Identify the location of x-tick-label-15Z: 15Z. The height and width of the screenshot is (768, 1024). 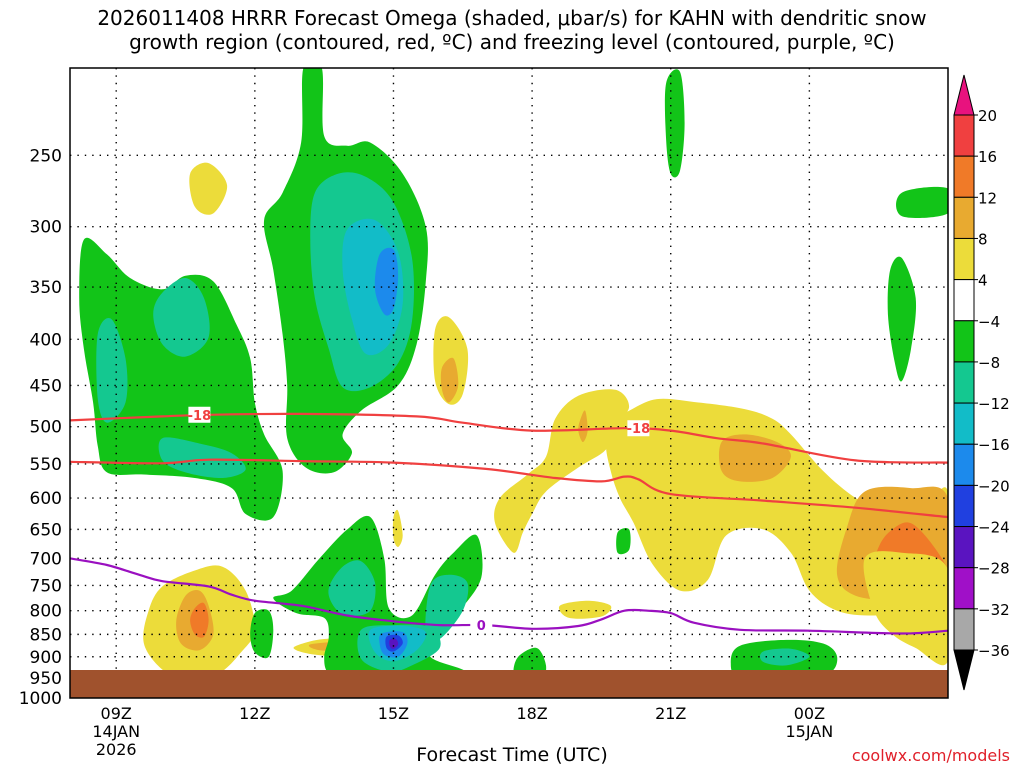
(393, 713).